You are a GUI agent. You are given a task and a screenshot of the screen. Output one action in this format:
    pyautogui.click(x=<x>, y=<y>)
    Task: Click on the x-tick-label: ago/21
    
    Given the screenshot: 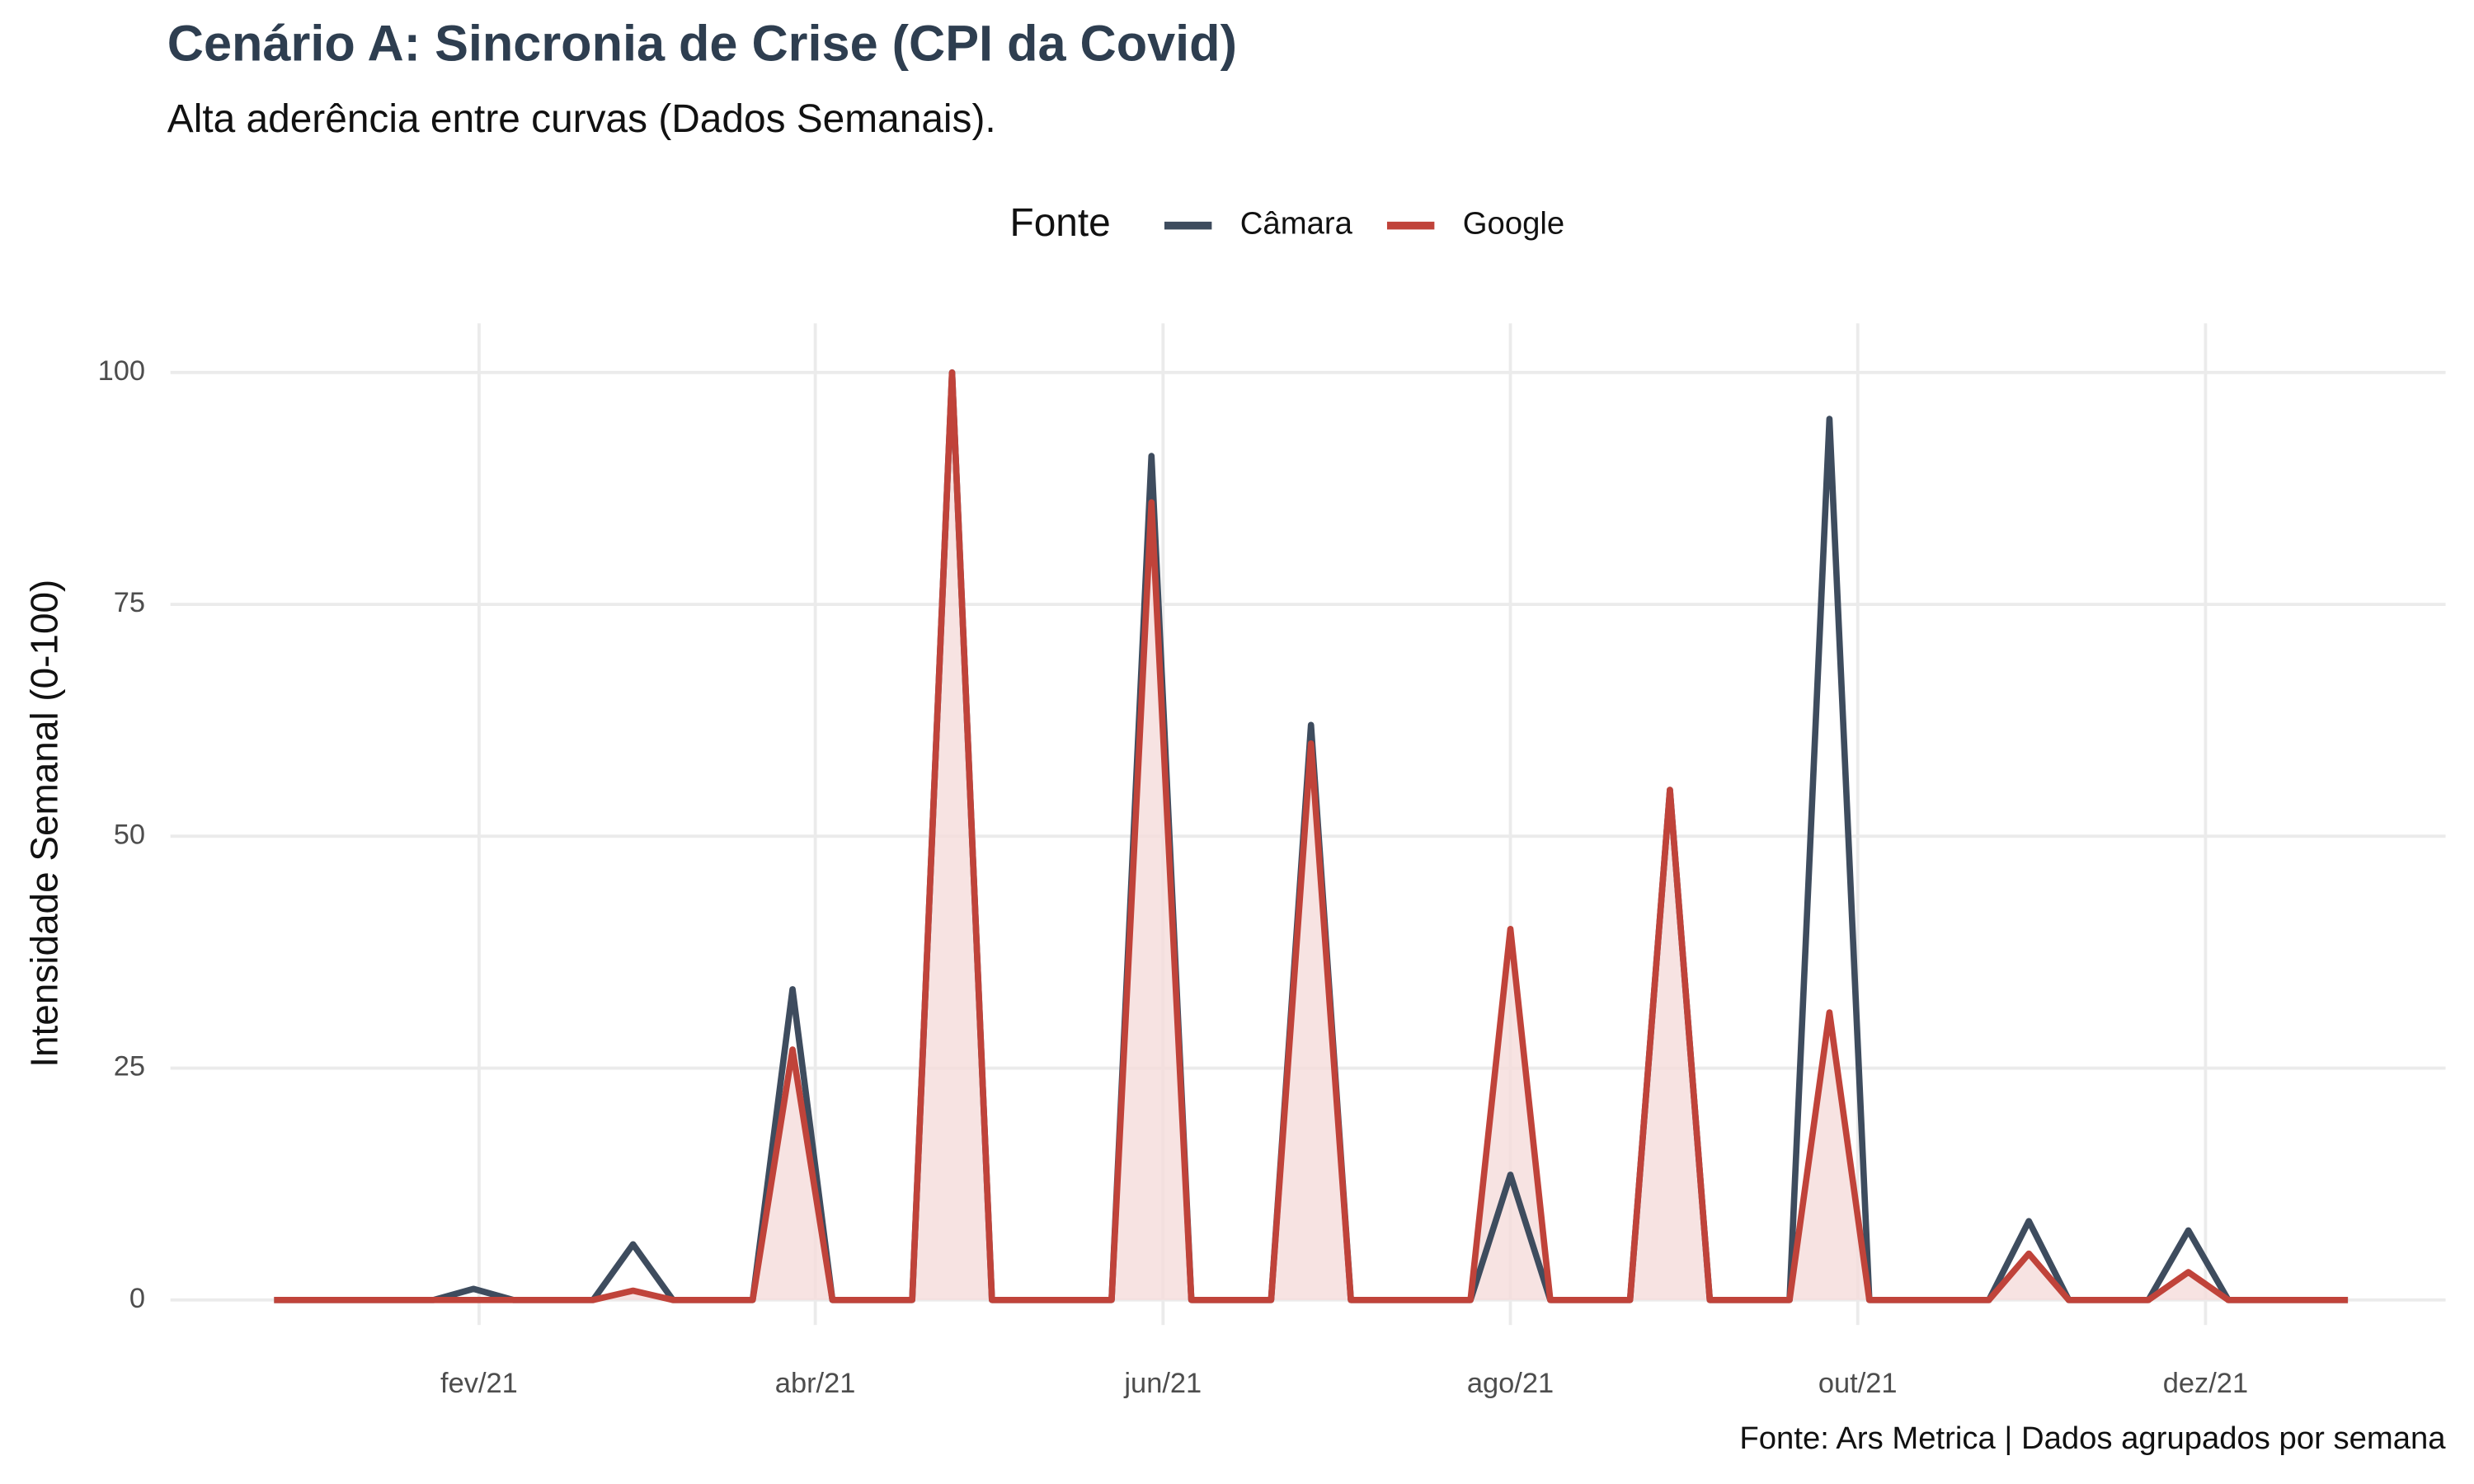 What is the action you would take?
    pyautogui.click(x=1510, y=1383)
    